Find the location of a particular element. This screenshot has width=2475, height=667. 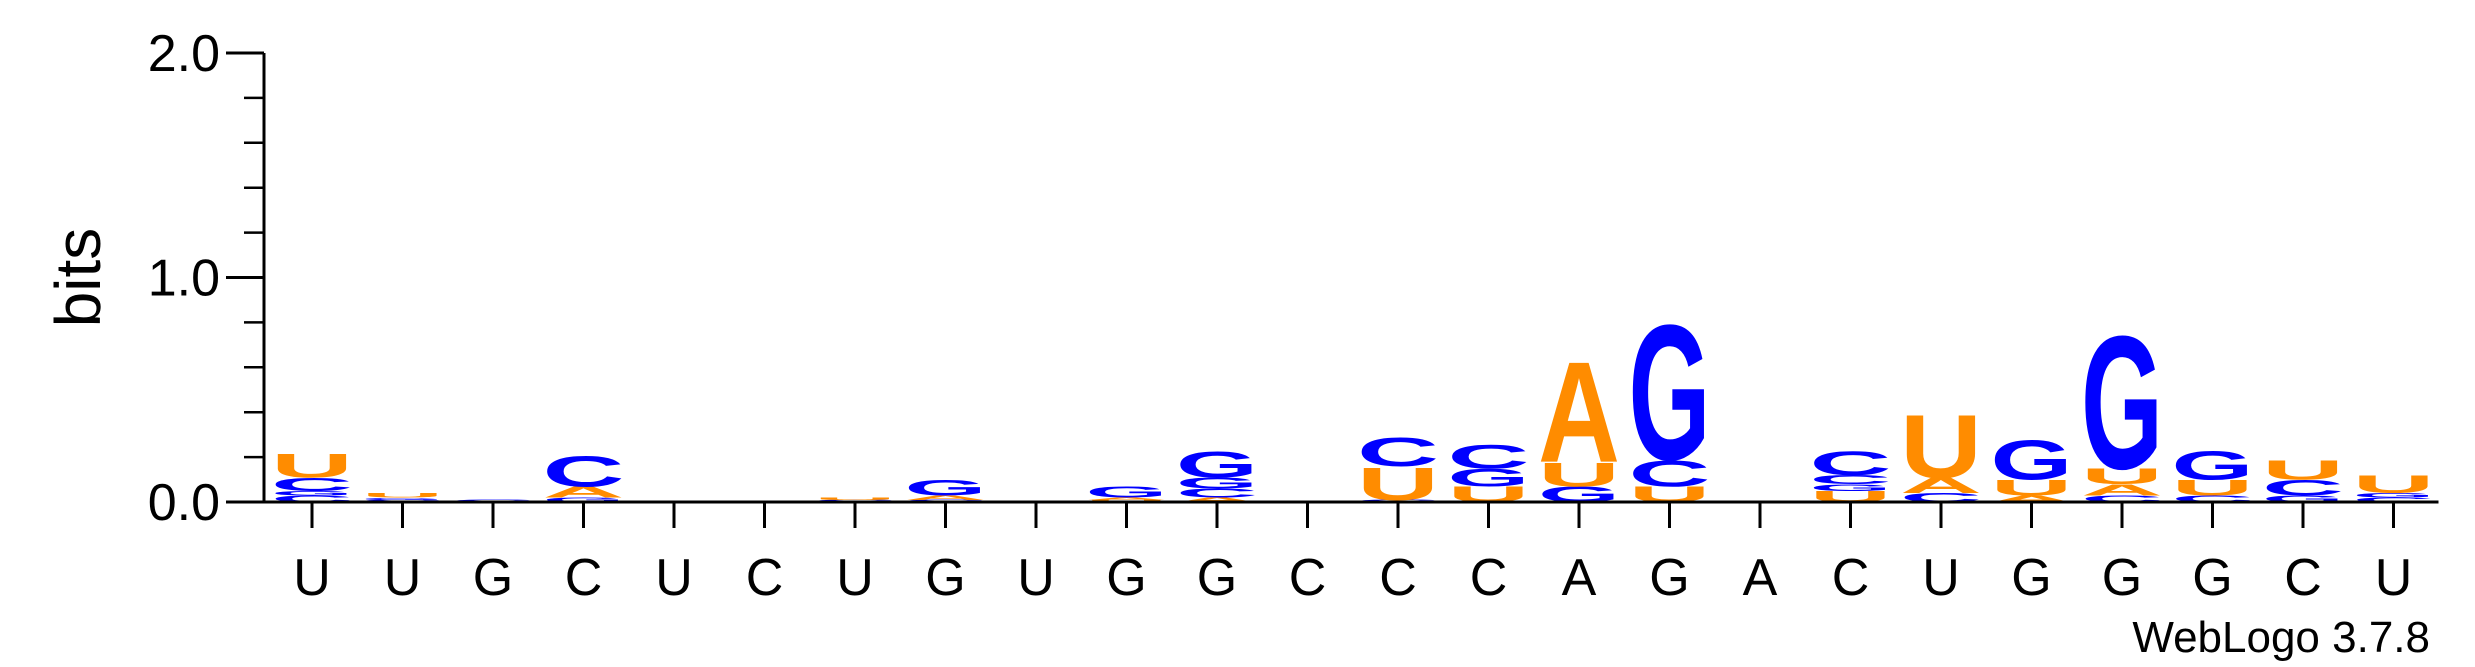

y-axis: 0.0 1.0 2.0 is located at coordinates (207, 278).